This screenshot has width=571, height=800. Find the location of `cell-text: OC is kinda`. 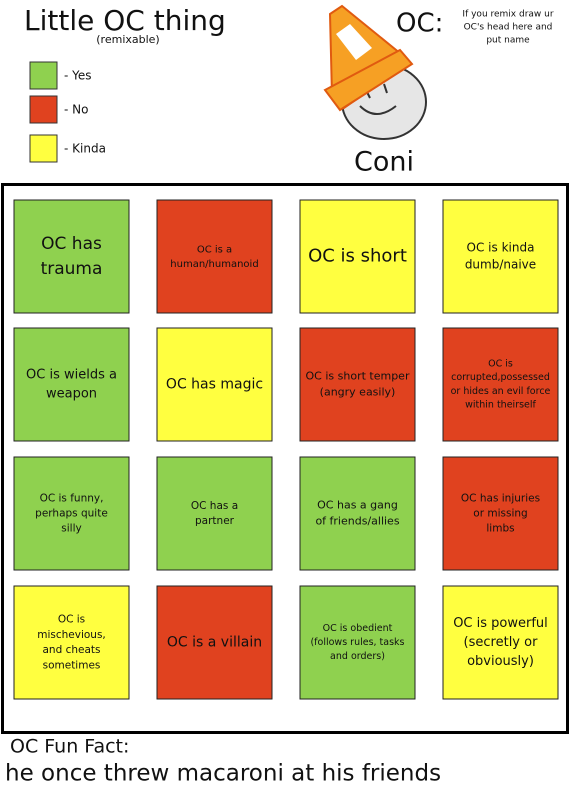

cell-text: OC is kinda is located at coordinates (501, 247).